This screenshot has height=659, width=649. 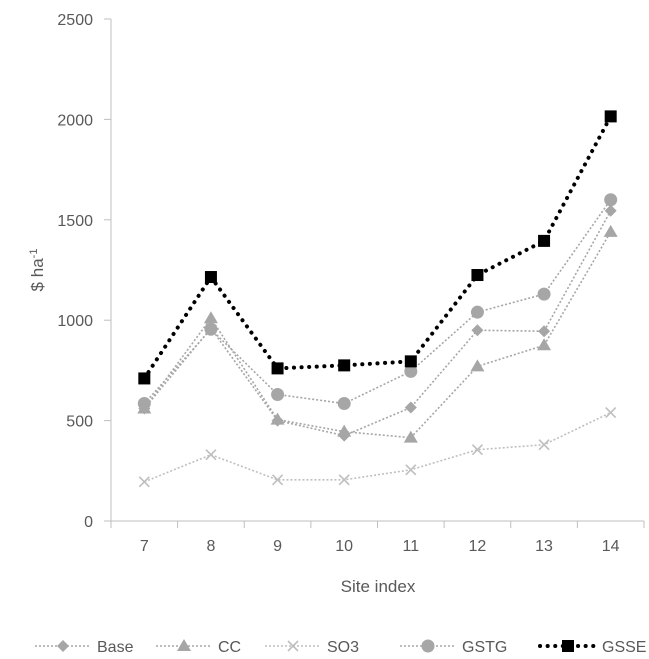 What do you see at coordinates (343, 647) in the screenshot?
I see `legend-label-so3: SO3` at bounding box center [343, 647].